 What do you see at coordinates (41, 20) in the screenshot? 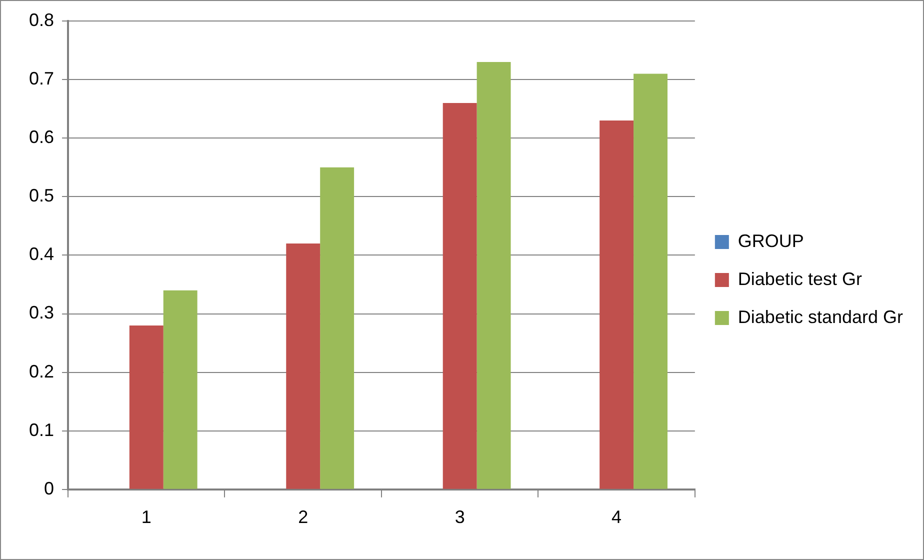
I see `y-tick-label: 0.8` at bounding box center [41, 20].